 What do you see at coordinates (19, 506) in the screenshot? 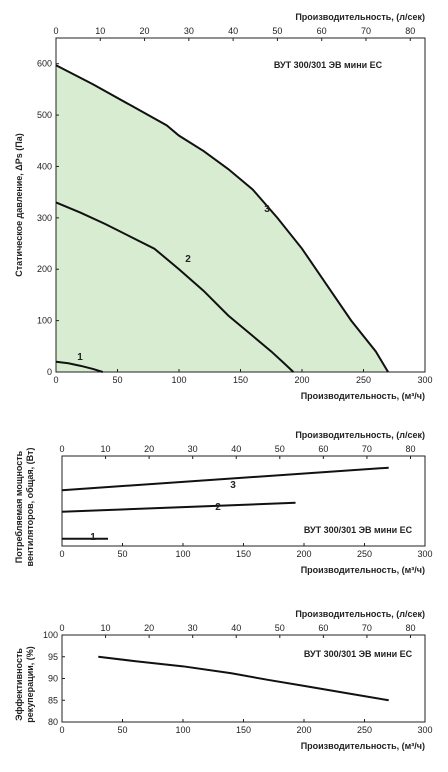
I see `y-axis-title-line1: Потребляемая мощность` at bounding box center [19, 506].